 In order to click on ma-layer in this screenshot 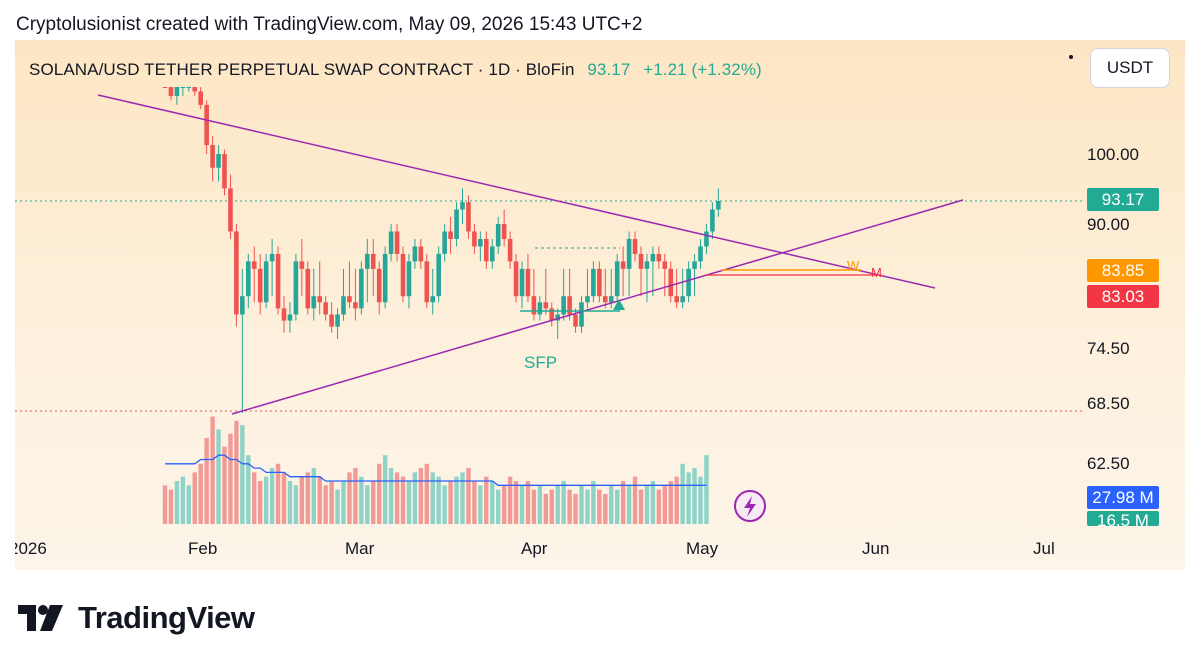, I will do `click(436, 470)`.